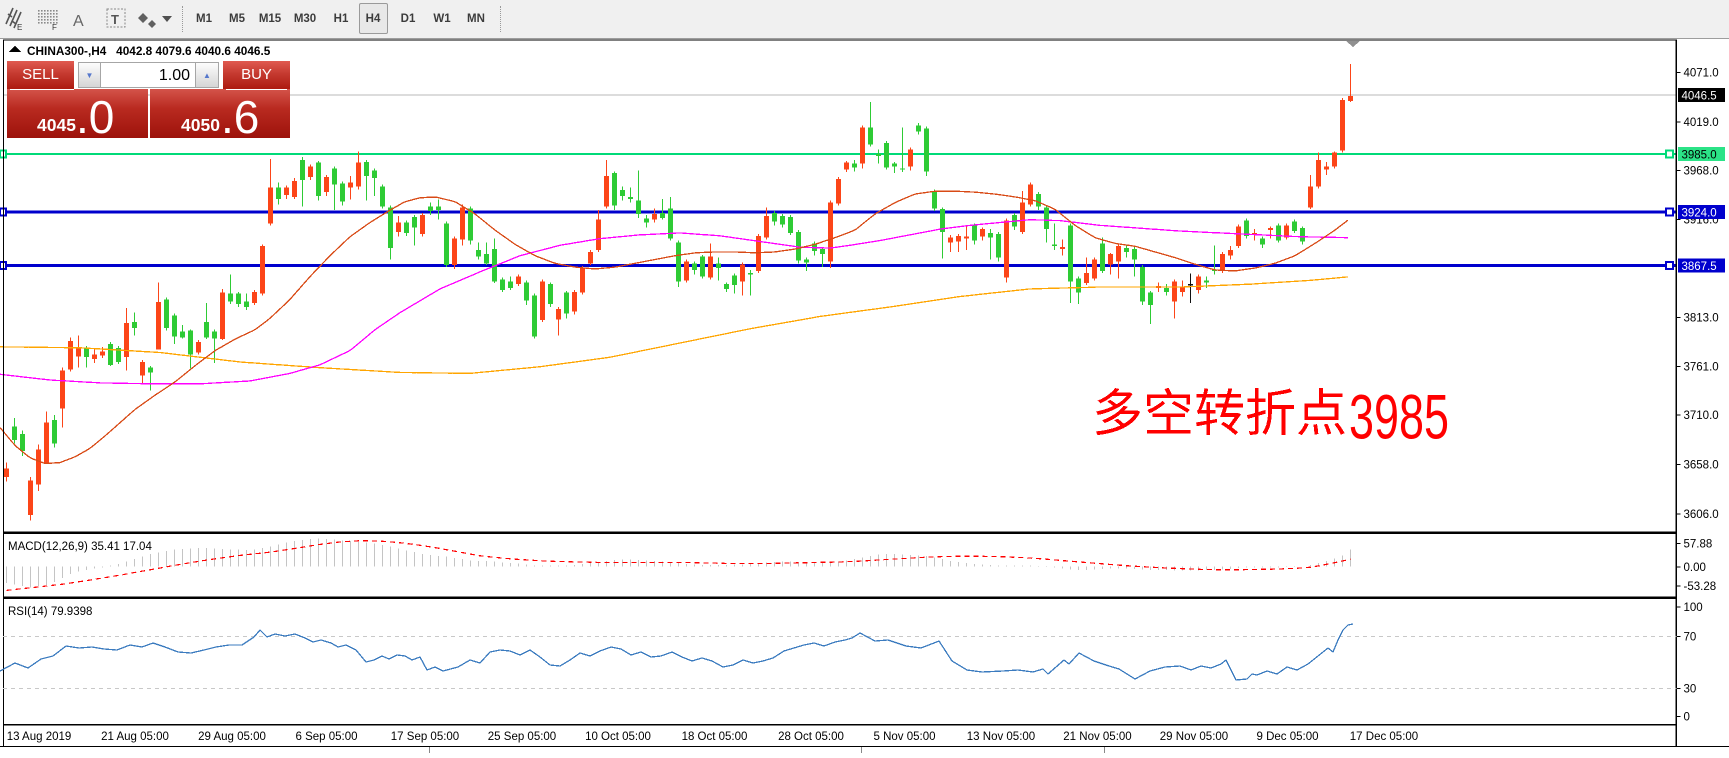  I want to click on svg-text: 3968.0, so click(1701, 171).